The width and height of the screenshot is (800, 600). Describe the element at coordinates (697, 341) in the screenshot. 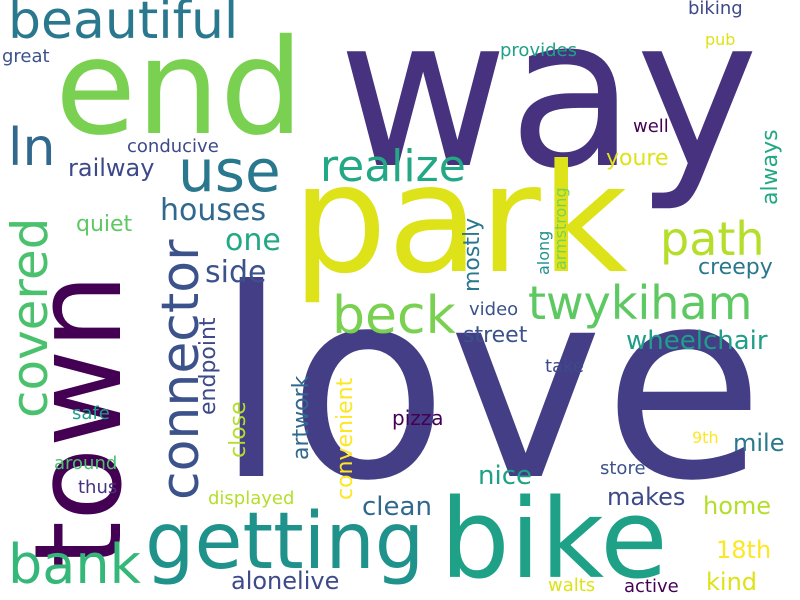

I see `word-wheelchair: wheelchair` at that location.